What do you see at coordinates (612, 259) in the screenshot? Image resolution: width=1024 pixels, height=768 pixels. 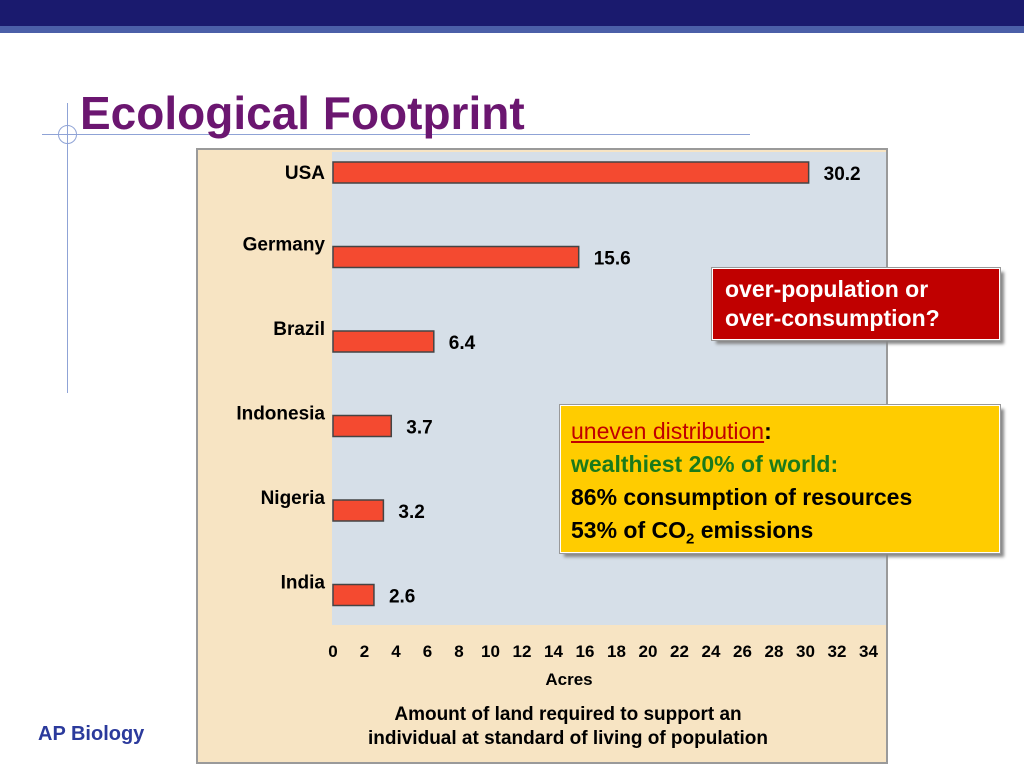 I see `value-label-germany: 15.6` at bounding box center [612, 259].